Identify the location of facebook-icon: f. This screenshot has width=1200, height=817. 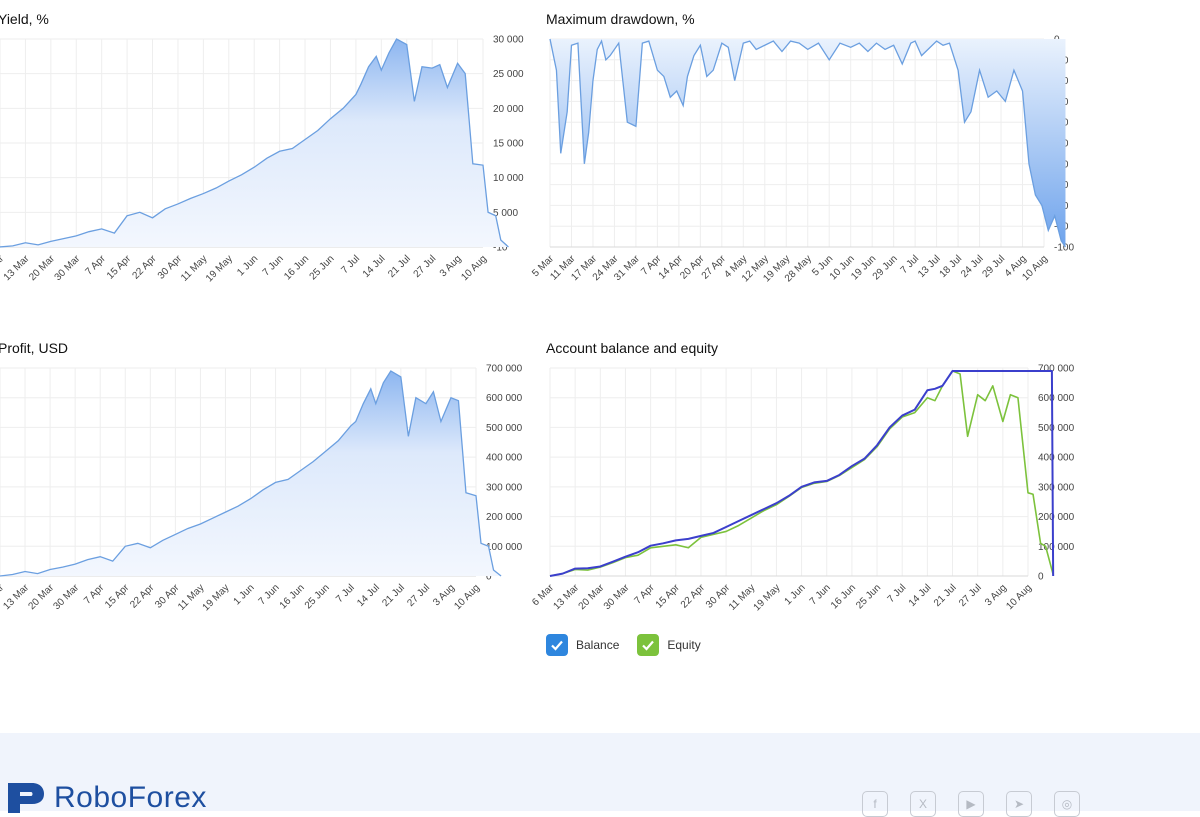
(875, 804).